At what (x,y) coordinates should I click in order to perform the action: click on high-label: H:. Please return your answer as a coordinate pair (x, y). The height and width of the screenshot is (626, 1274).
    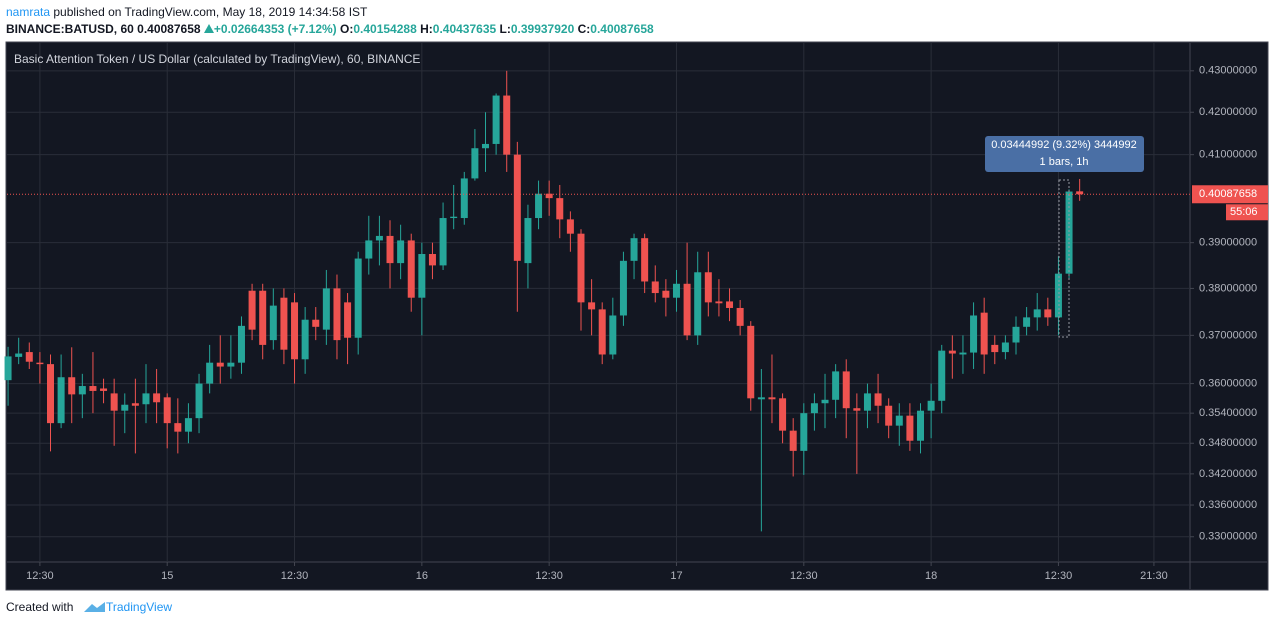
    Looking at the image, I should click on (426, 29).